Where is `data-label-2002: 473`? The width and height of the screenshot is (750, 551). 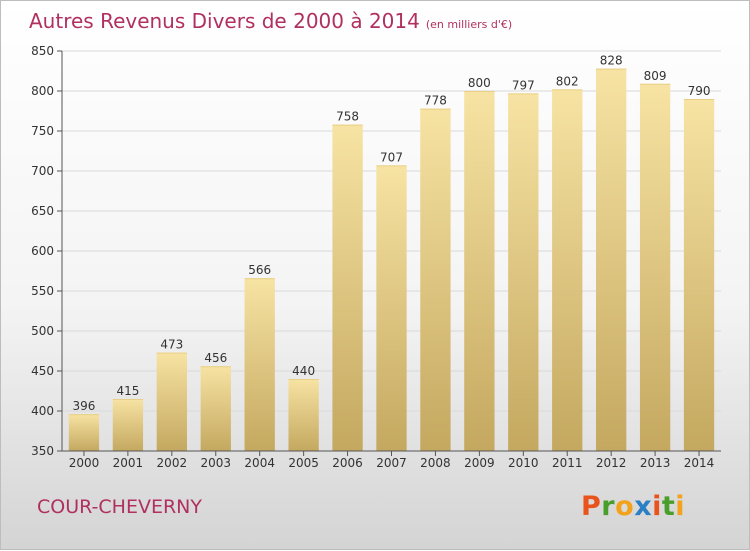
data-label-2002: 473 is located at coordinates (171, 345).